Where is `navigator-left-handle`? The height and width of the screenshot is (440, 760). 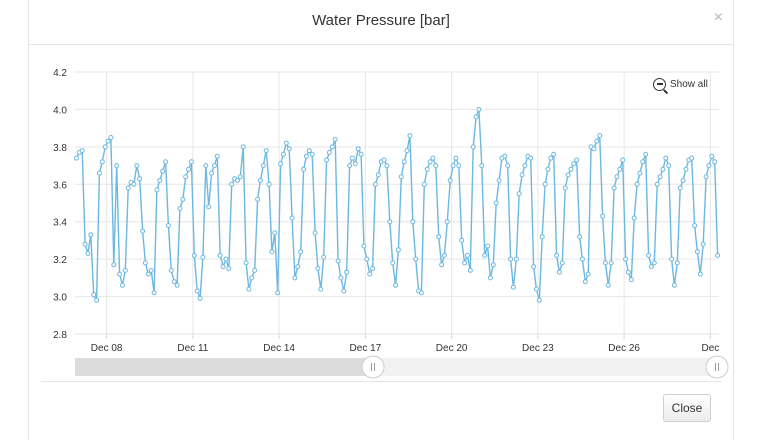
navigator-left-handle is located at coordinates (373, 367).